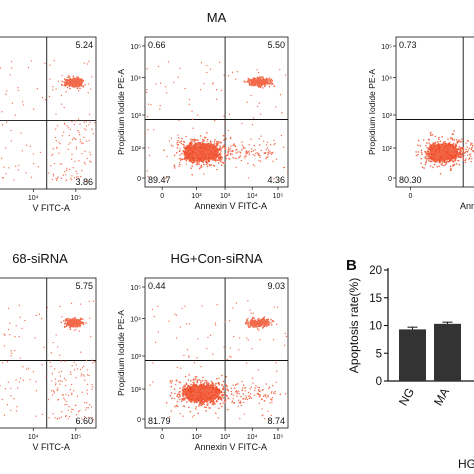 The width and height of the screenshot is (474, 474). I want to click on x-tick-label: 10⁵, so click(278, 196).